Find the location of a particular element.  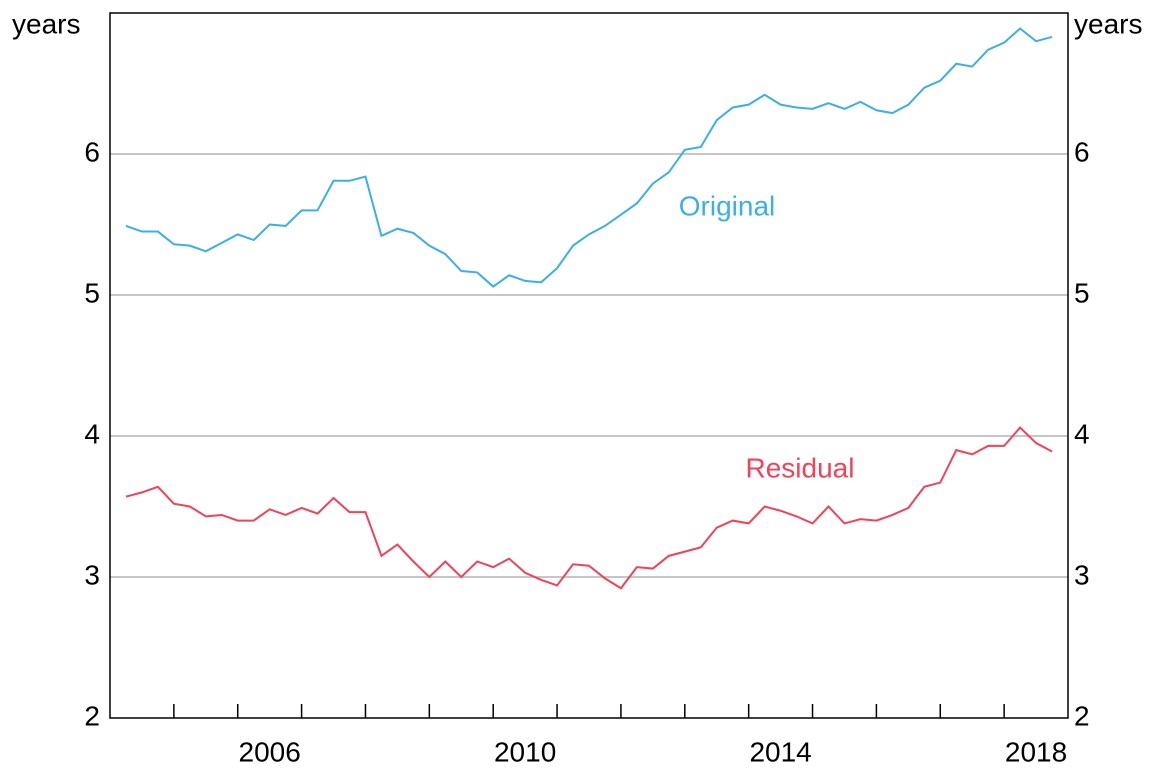

annotation: Residual is located at coordinates (800, 467).